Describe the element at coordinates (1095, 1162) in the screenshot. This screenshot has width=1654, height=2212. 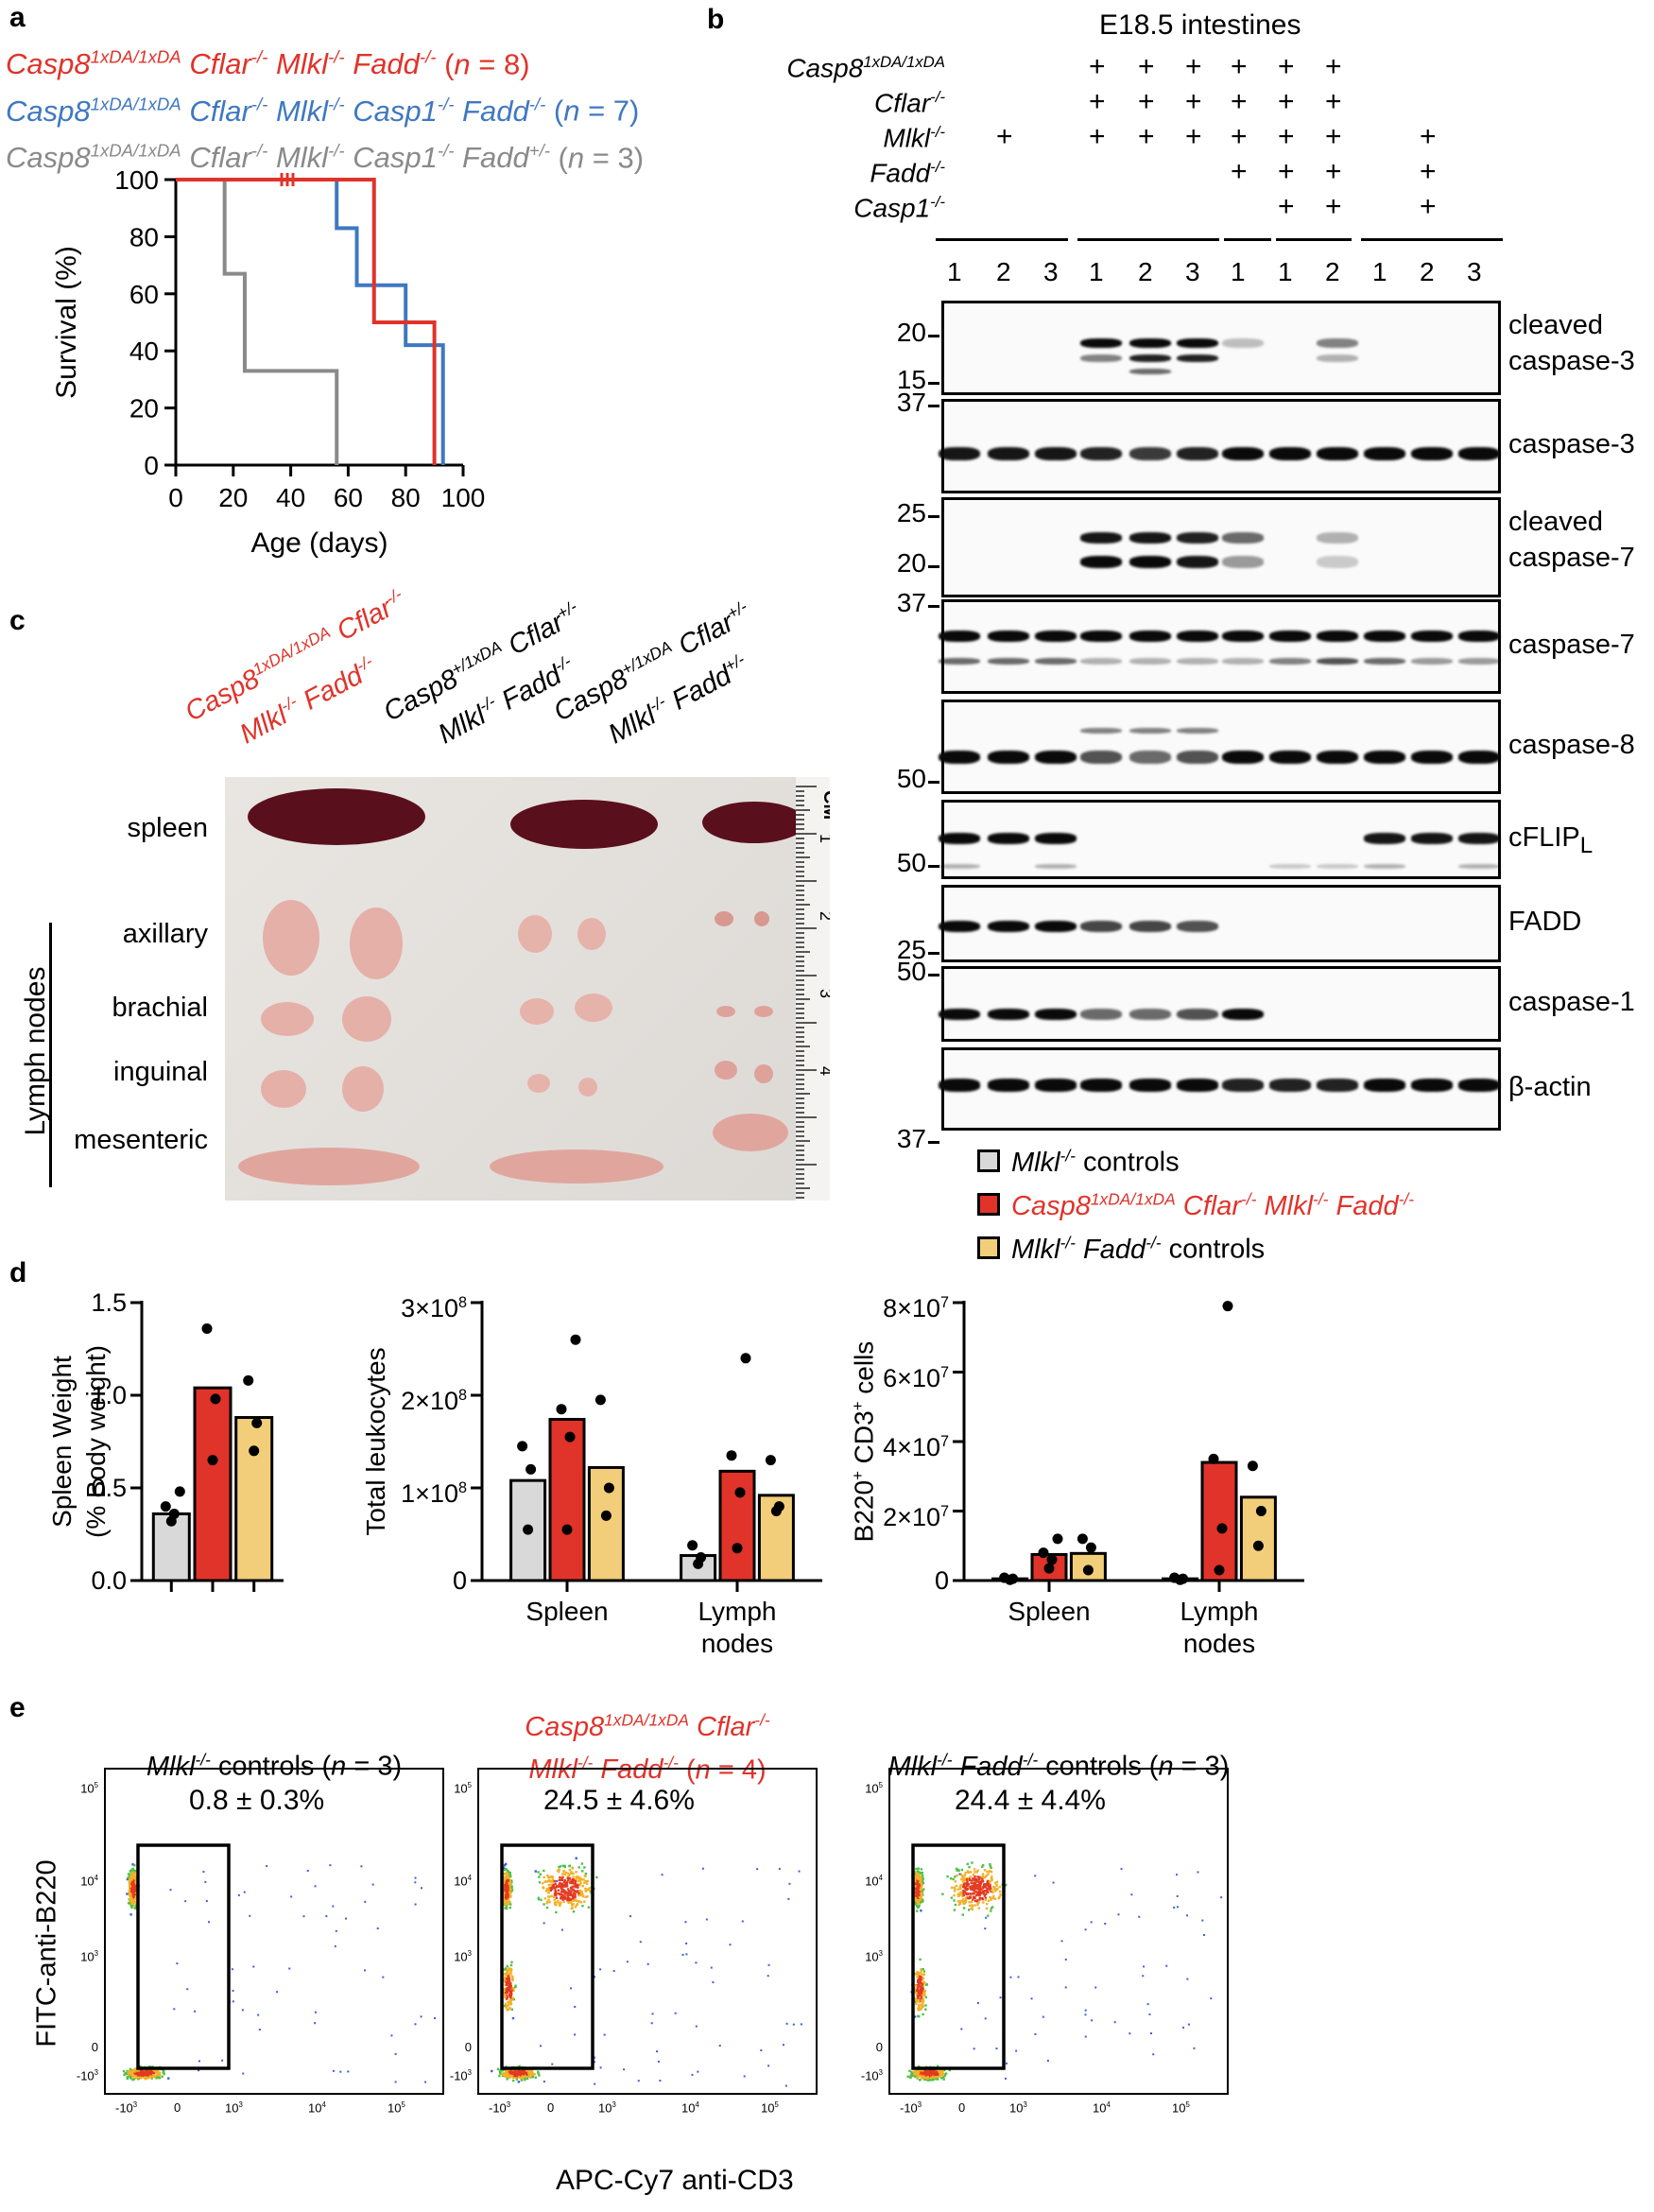
I see `legend-label: Mlkl-/- controls` at that location.